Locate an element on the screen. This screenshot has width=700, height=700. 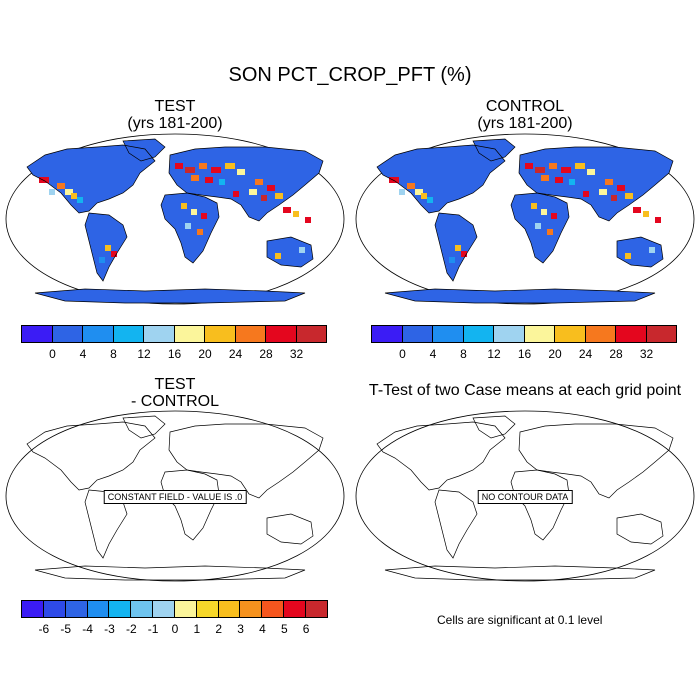
diff-colorbar is located at coordinates (174, 609).